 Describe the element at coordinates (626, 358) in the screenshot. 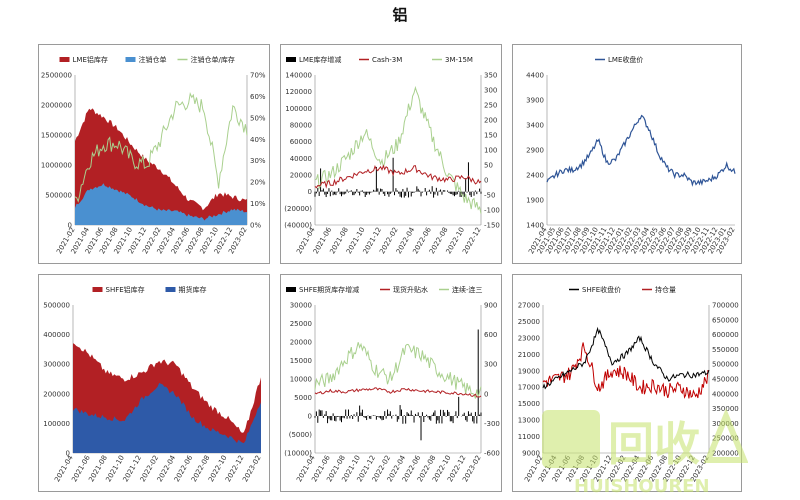

I see `shfe-close-line` at that location.